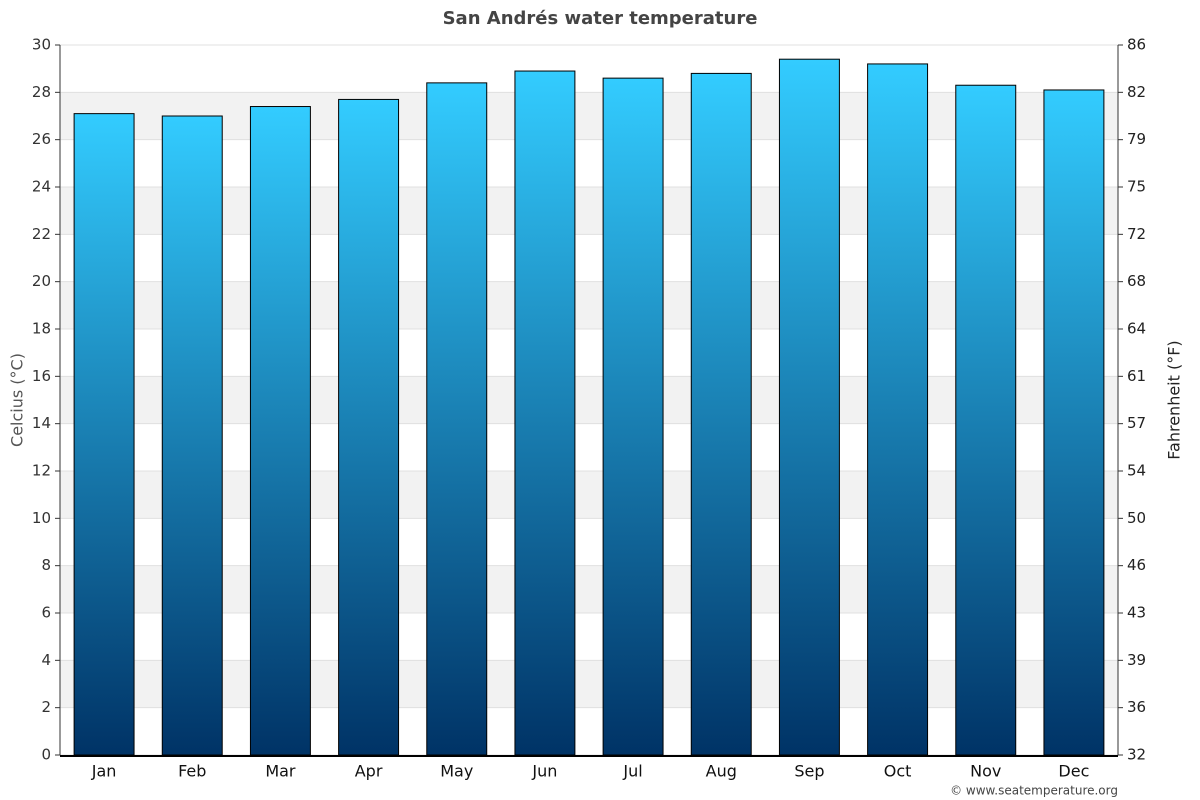  What do you see at coordinates (41, 471) in the screenshot?
I see `y-tick-label: 12` at bounding box center [41, 471].